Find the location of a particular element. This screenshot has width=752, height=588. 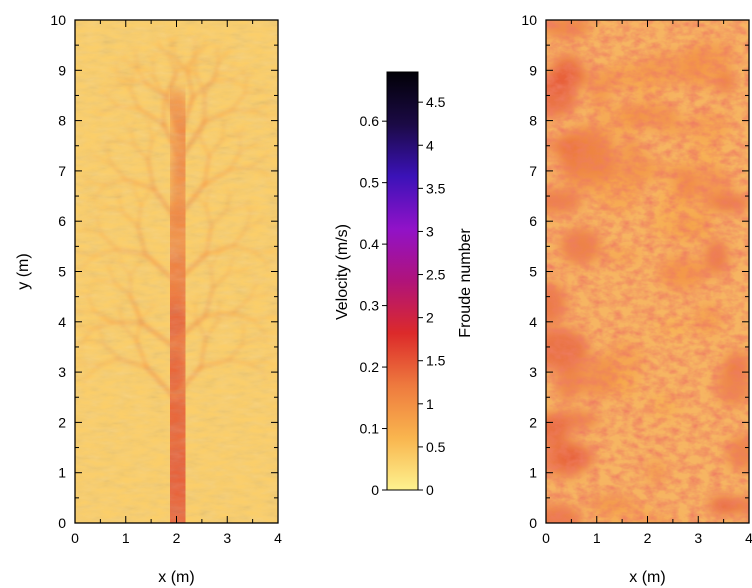

froude-y-tick-label: 1 is located at coordinates (533, 473).